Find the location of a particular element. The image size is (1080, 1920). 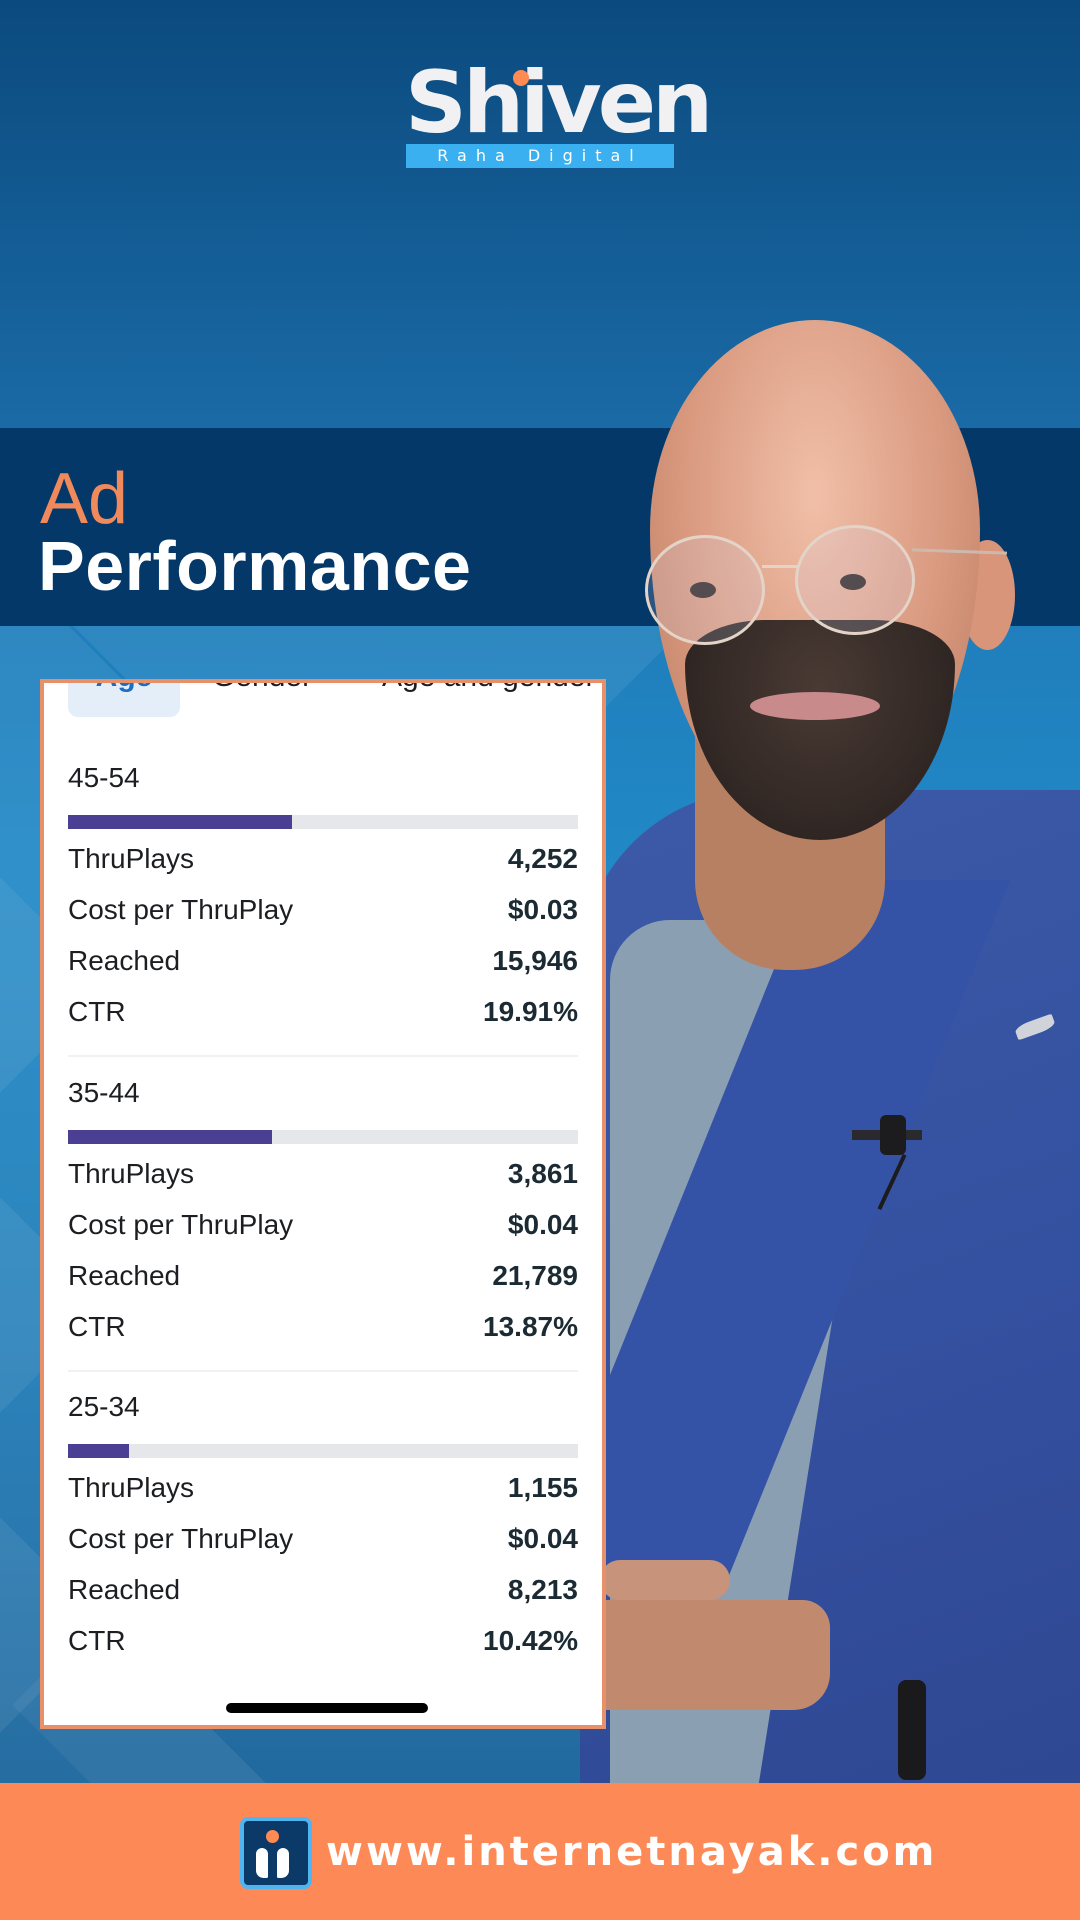

title-performance: Performance is located at coordinates (255, 566).